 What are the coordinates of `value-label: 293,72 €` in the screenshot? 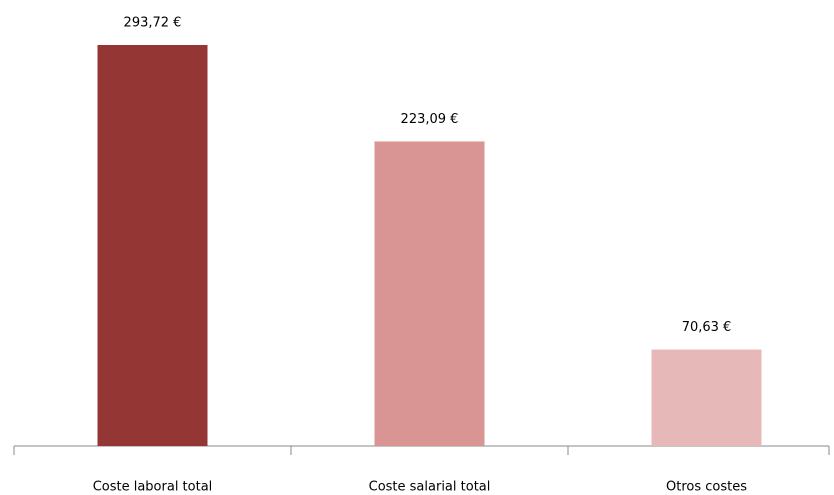 It's located at (153, 23).